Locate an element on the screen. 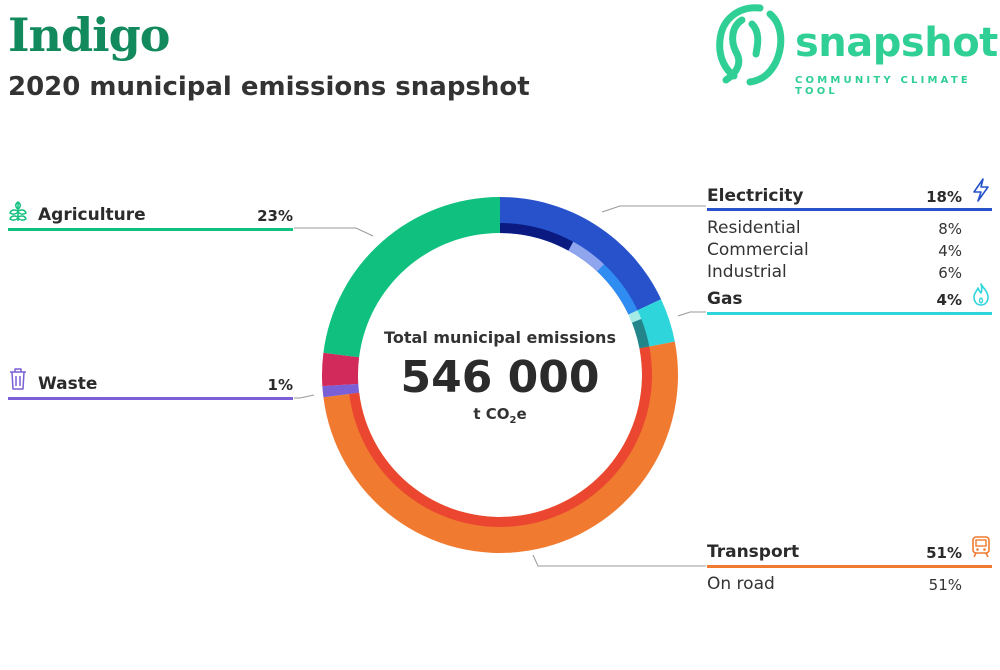  brand-tagline: COMMUNITY CLIMATE TOOL is located at coordinates (883, 86).